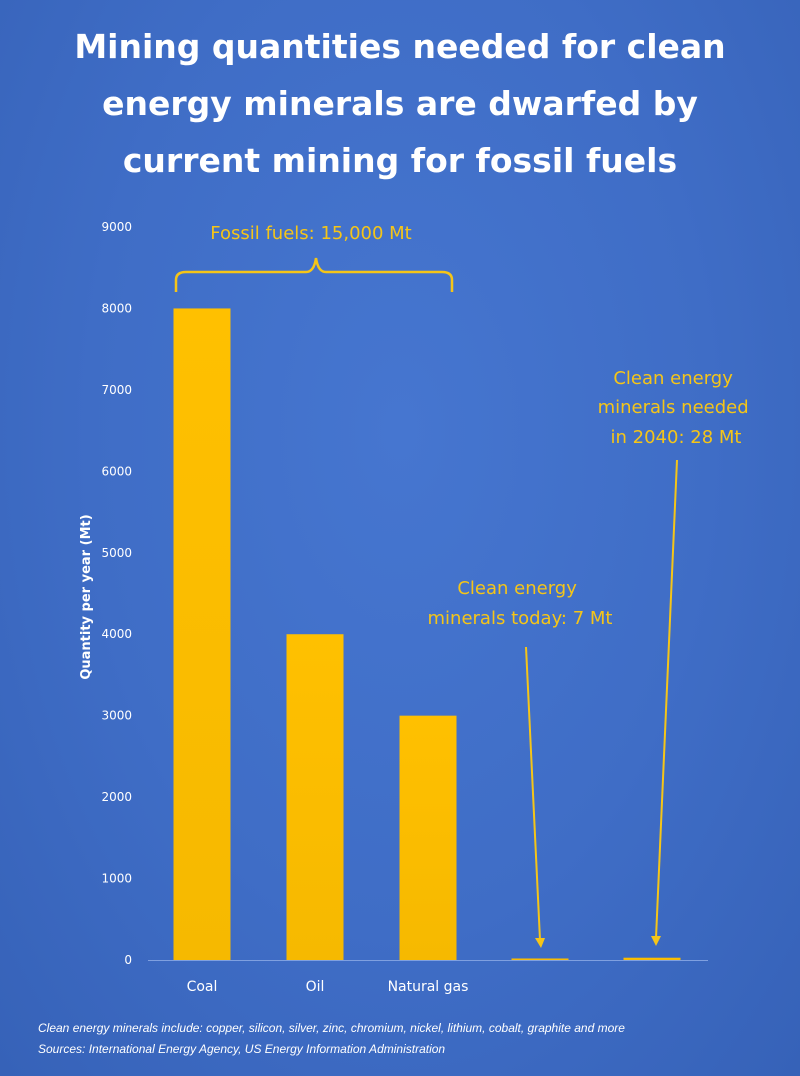  What do you see at coordinates (400, 160) in the screenshot?
I see `chart-title-line-3: current mining for fossil fuels` at bounding box center [400, 160].